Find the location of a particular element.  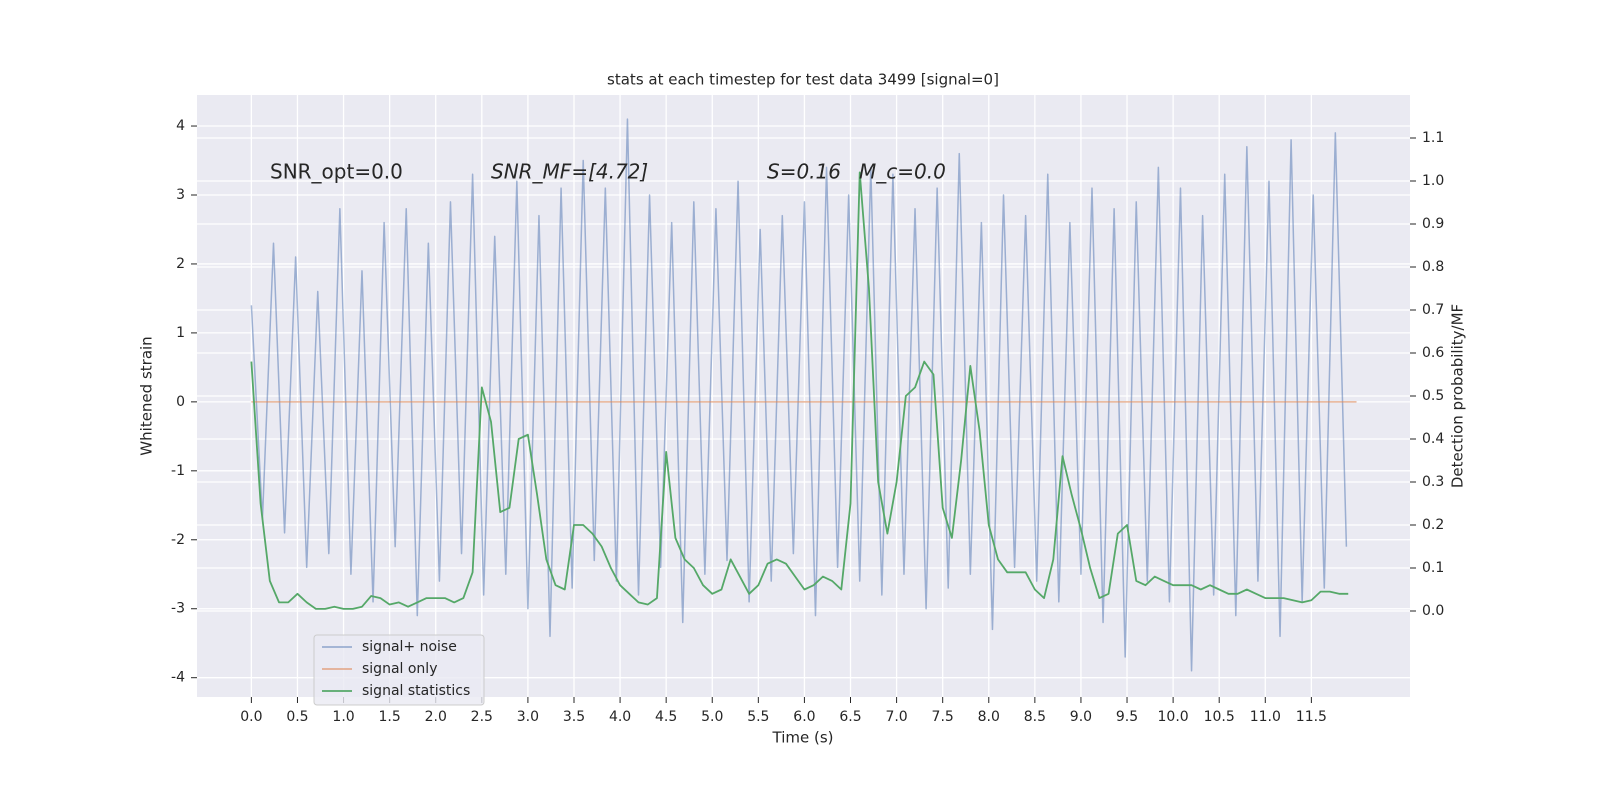

x-tick-label: 1.5 is located at coordinates (390, 717).